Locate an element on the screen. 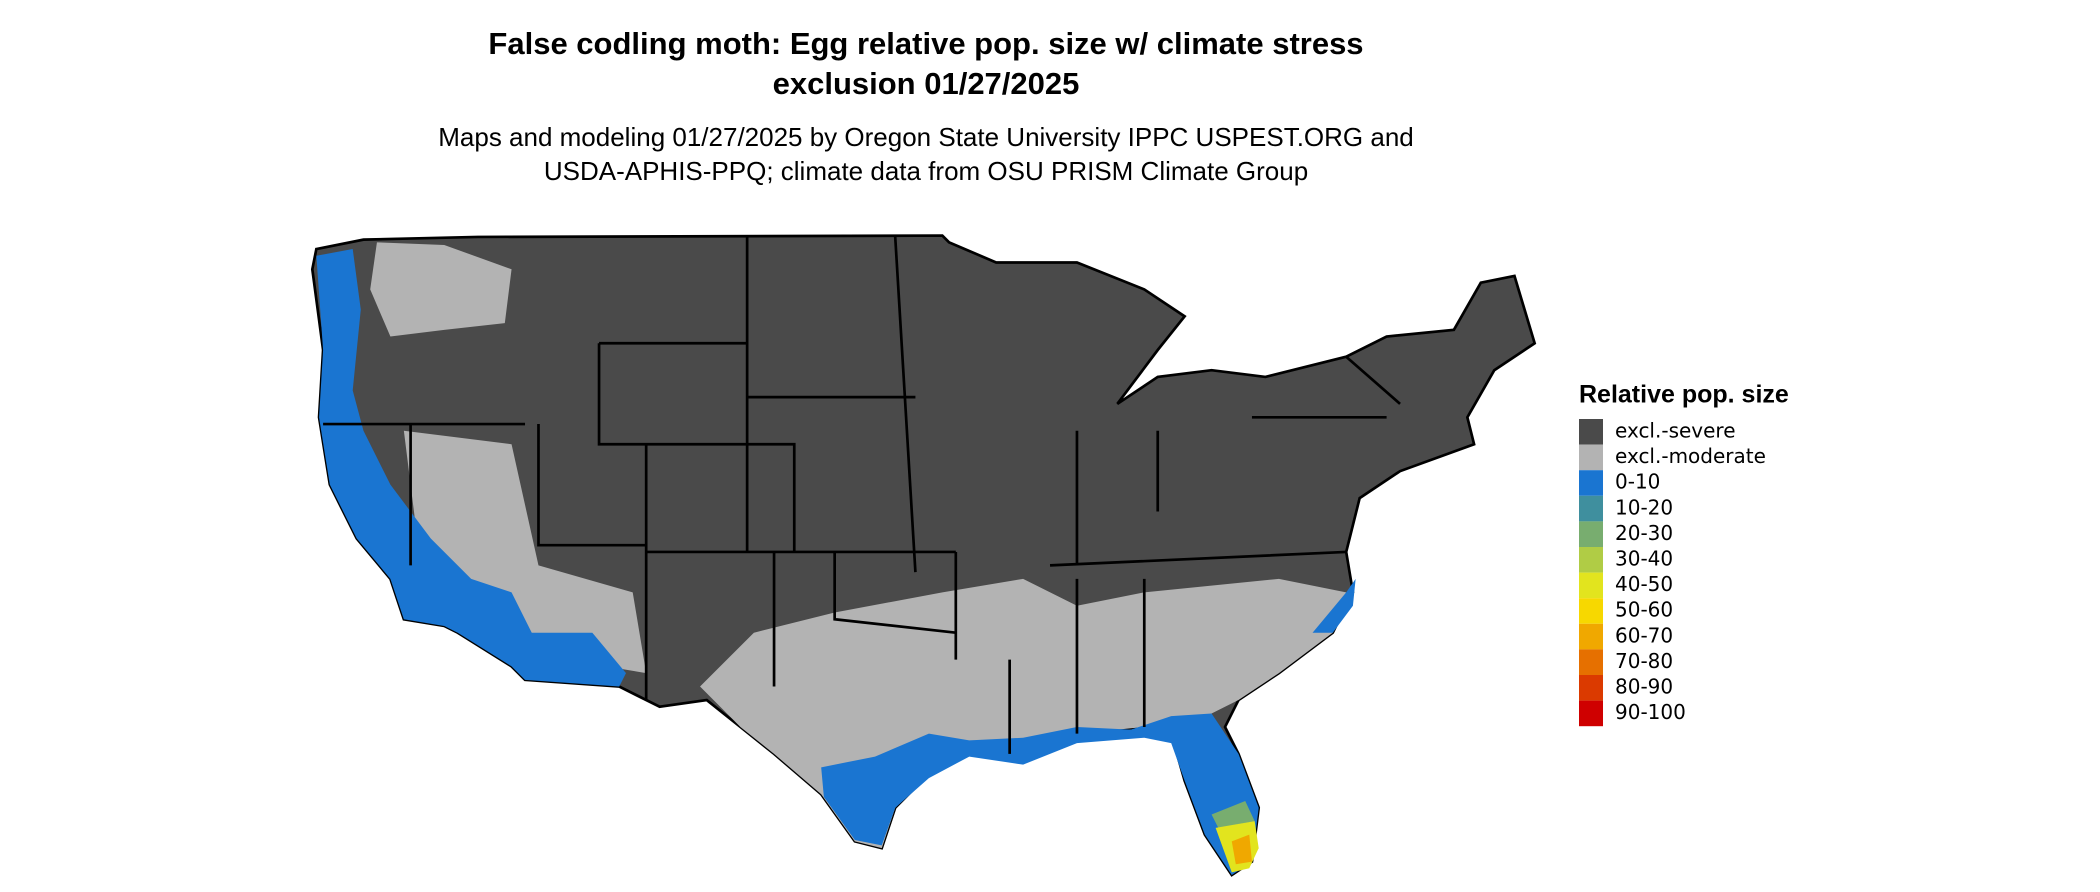  legend-label: excl.-severe is located at coordinates (1675, 431).